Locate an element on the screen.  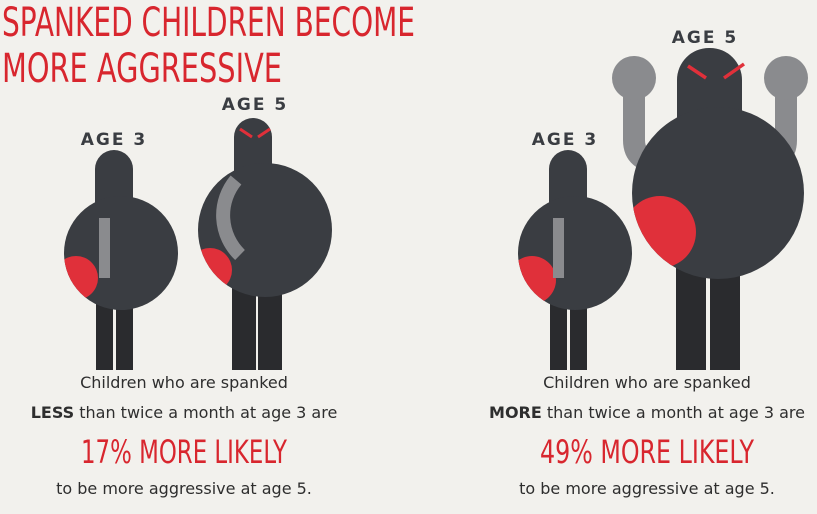
caption: LESS than twice a month at age 3 are is located at coordinates (184, 412).